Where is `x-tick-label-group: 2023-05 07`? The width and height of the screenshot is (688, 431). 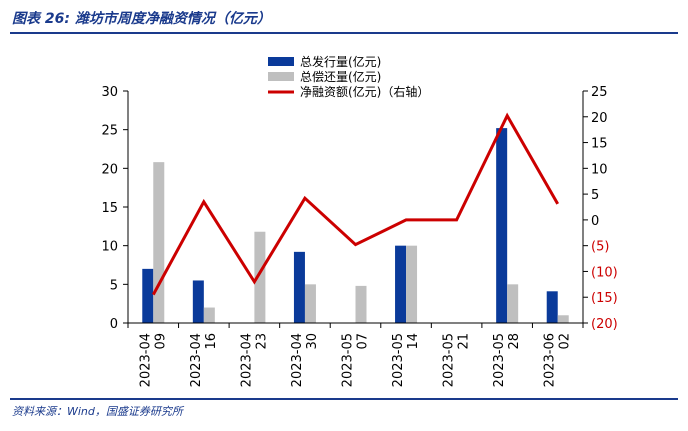
x-tick-label-group: 2023-05 07 is located at coordinates (356, 360).